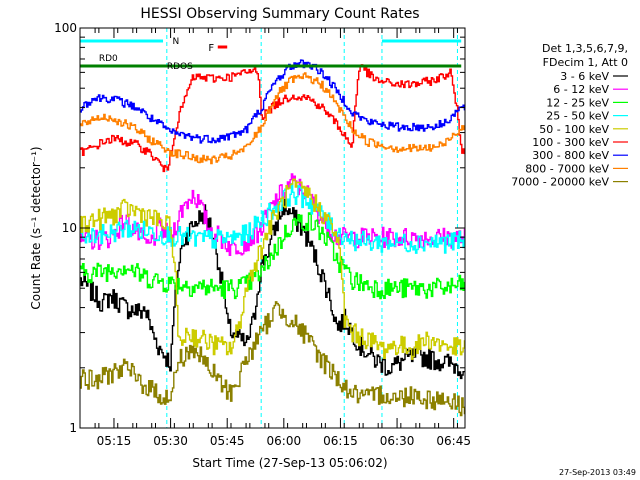  What do you see at coordinates (585, 48) in the screenshot?
I see `legend-header-line-1: Det 1,3,5,6,7,9,` at bounding box center [585, 48].